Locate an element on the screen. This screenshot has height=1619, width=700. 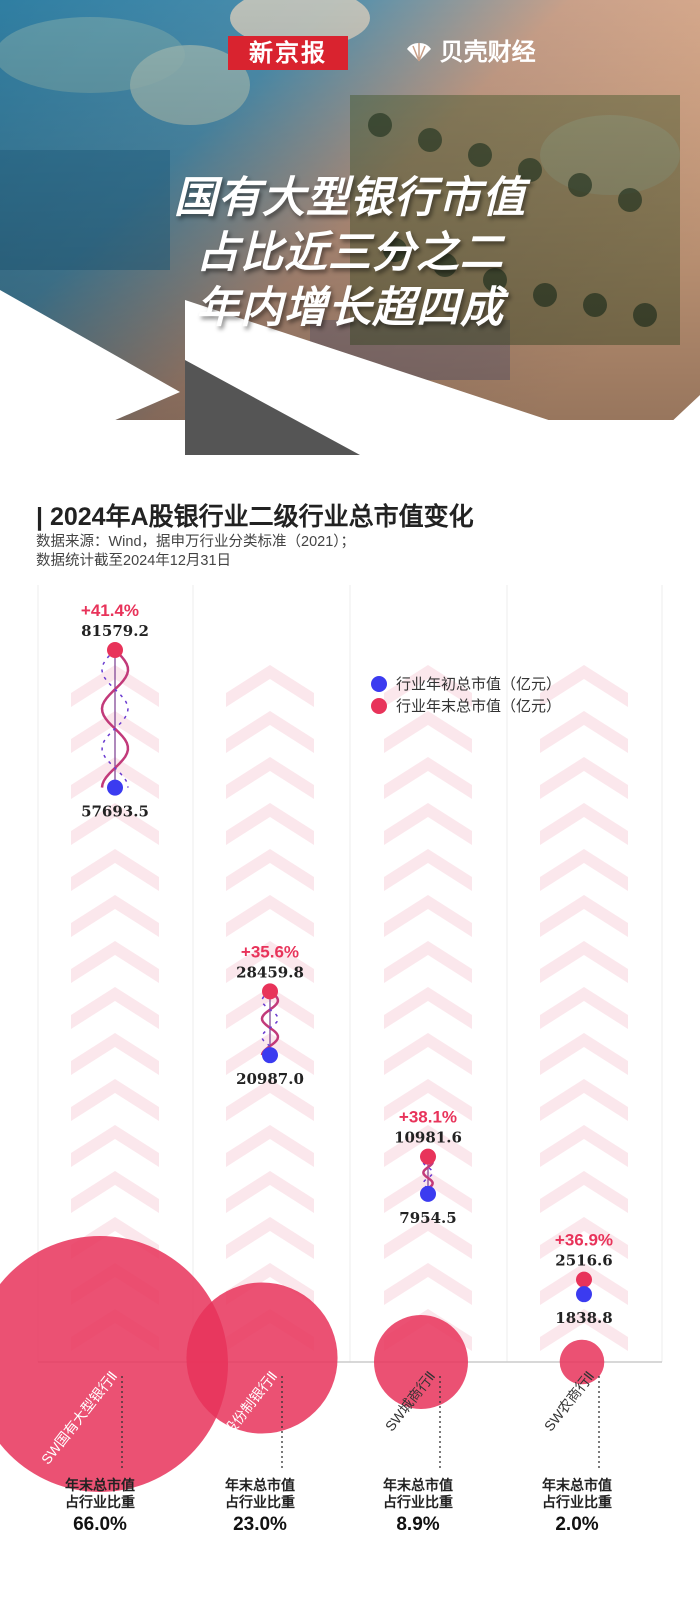
legend-label: 行业年初总市值（亿元） is located at coordinates (478, 684).